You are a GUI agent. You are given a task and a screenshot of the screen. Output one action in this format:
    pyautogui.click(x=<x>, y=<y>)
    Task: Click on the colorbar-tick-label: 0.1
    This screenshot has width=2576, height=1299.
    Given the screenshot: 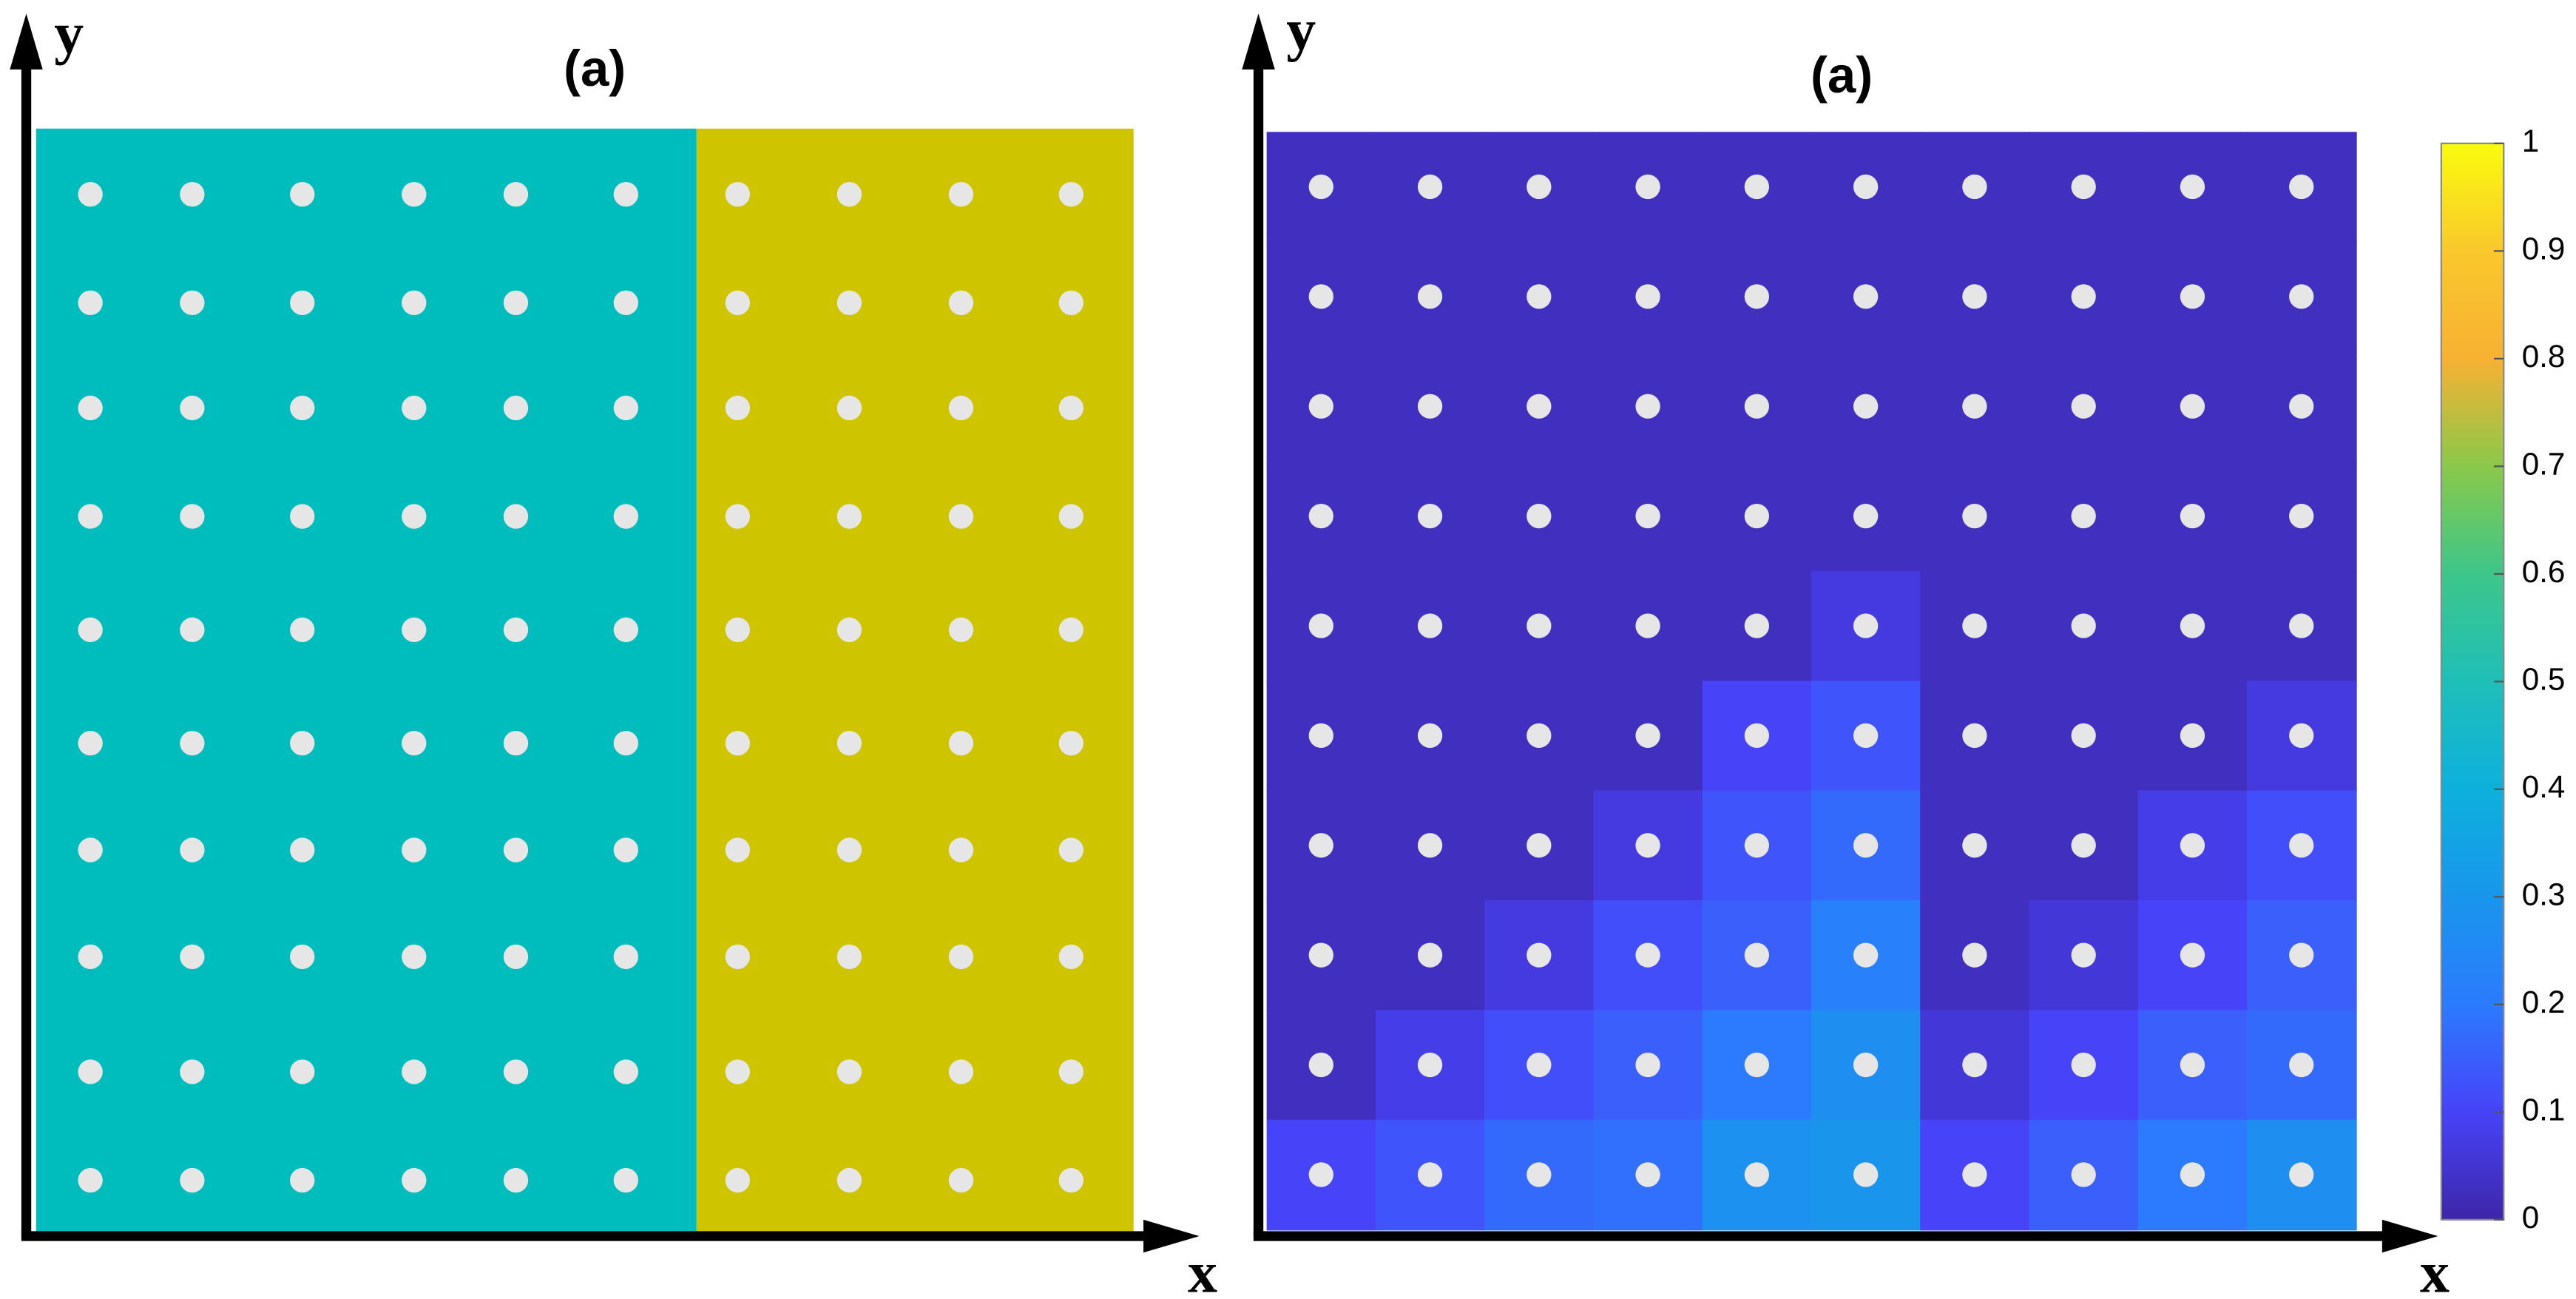 What is the action you would take?
    pyautogui.click(x=2544, y=1109)
    